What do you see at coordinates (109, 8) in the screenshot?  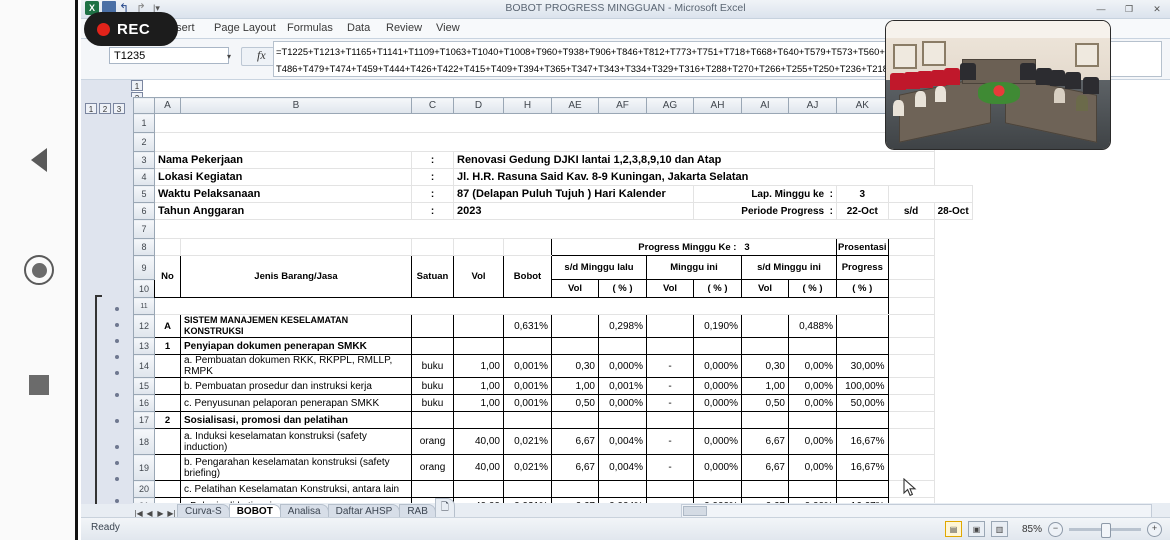 I see `save-icon` at bounding box center [109, 8].